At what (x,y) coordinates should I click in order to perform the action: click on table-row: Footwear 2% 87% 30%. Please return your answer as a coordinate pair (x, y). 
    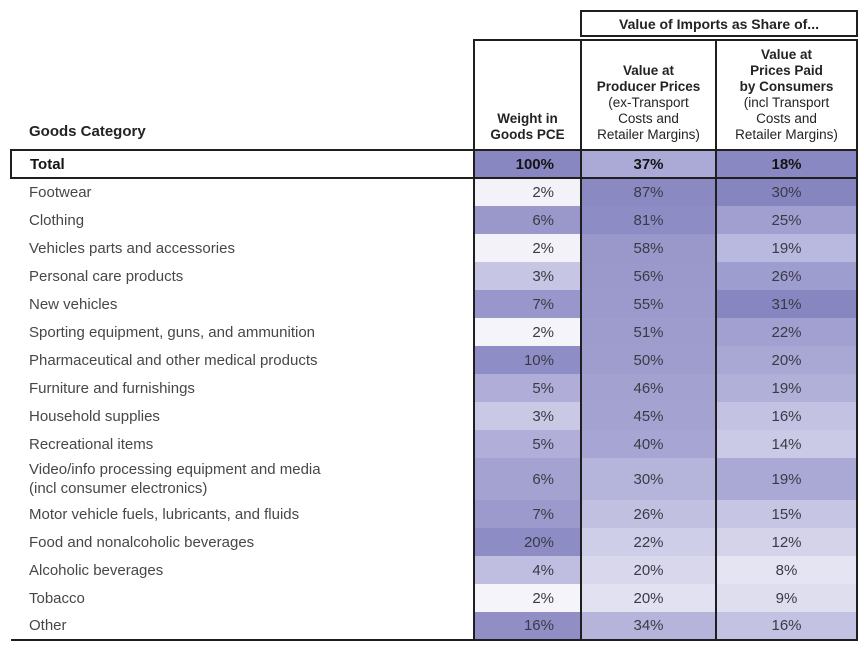
    Looking at the image, I should click on (435, 192).